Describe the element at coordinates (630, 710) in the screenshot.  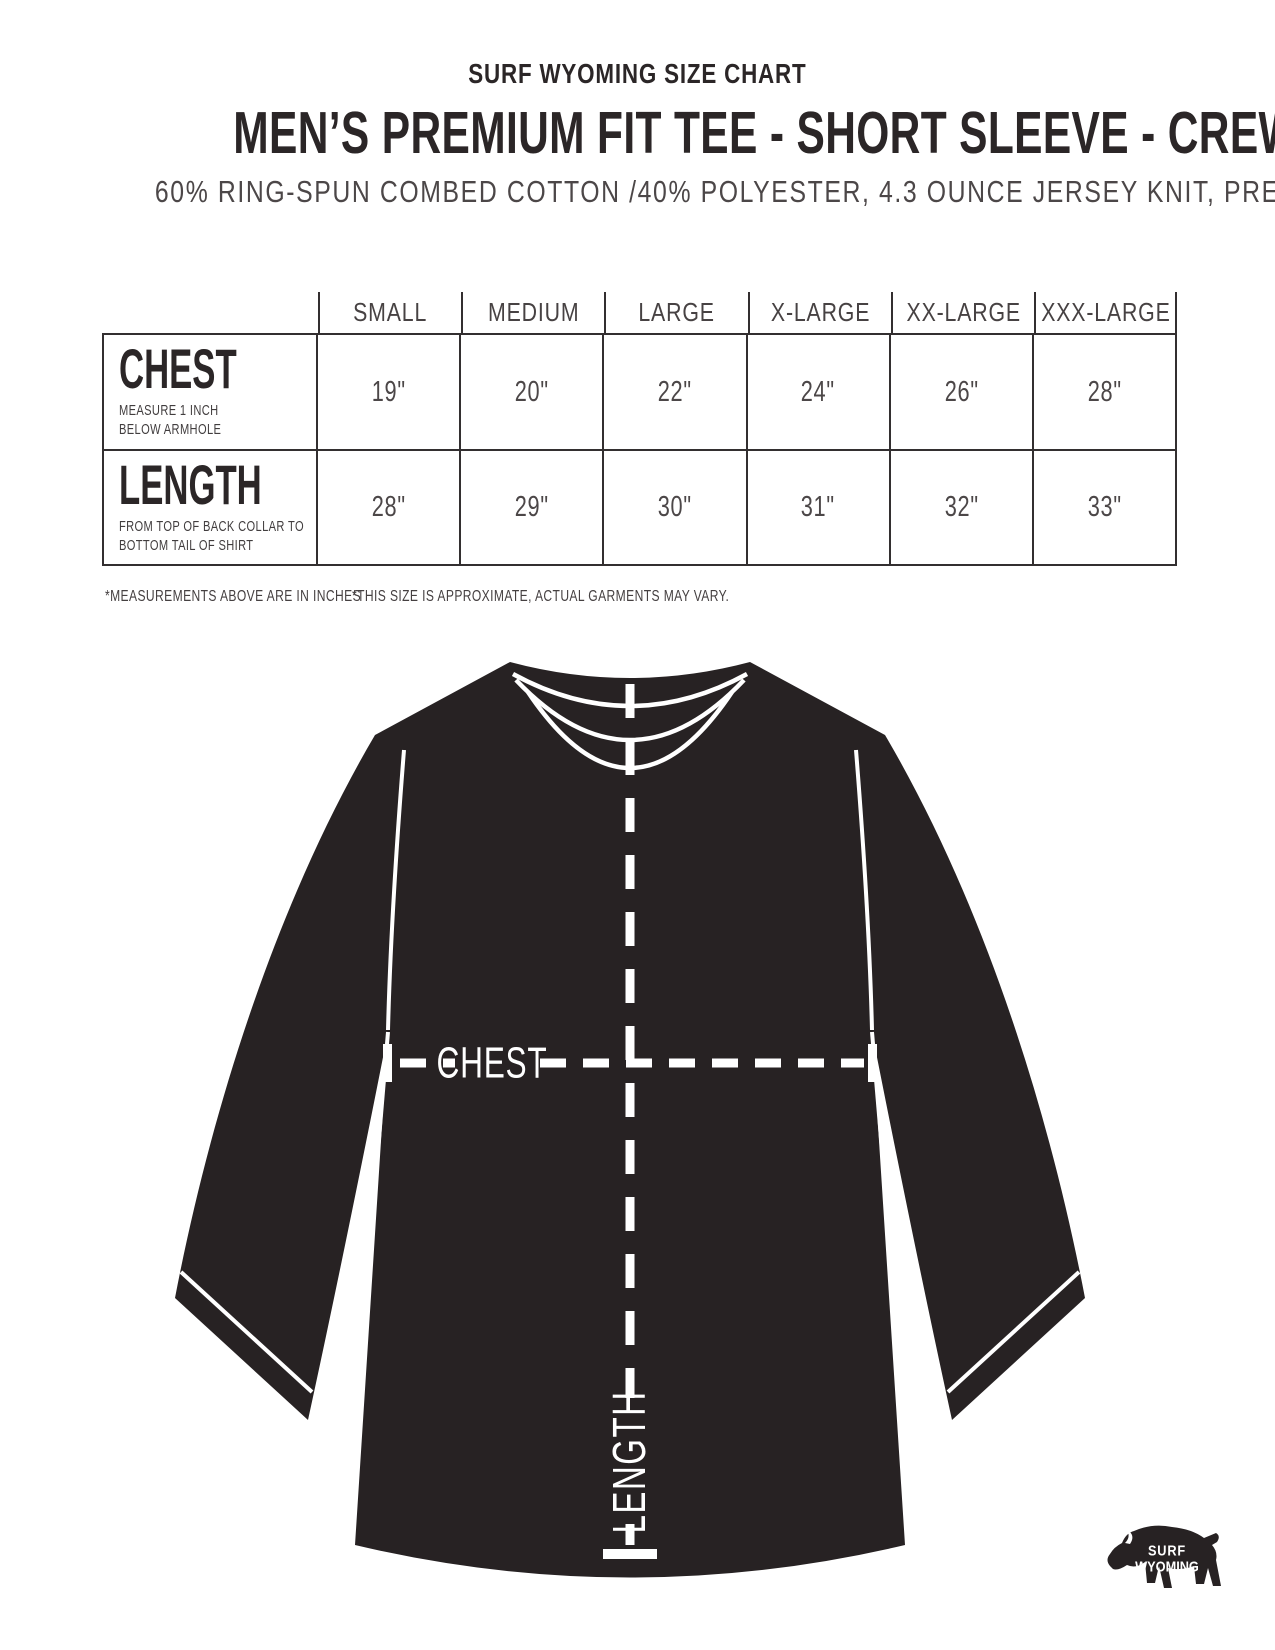
I see `collar-front-neckline` at that location.